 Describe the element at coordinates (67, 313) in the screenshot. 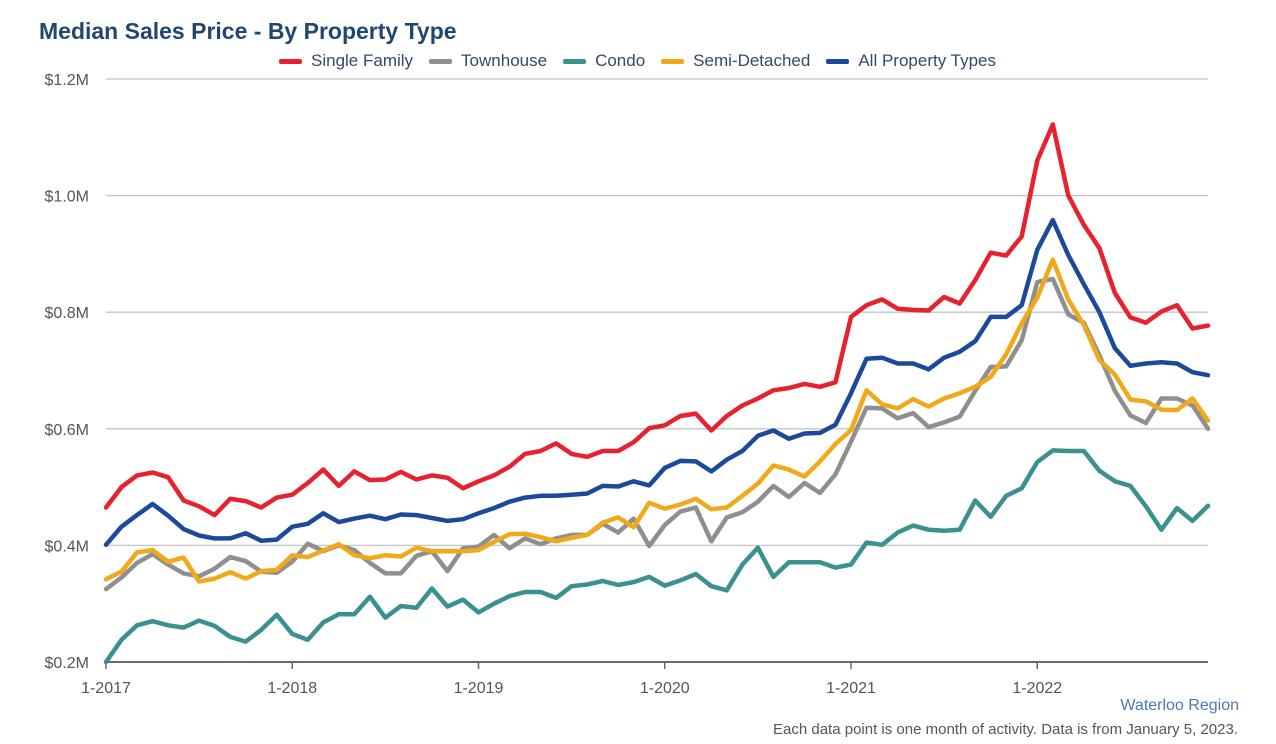

I see `y-tick-label: $0.8M` at that location.